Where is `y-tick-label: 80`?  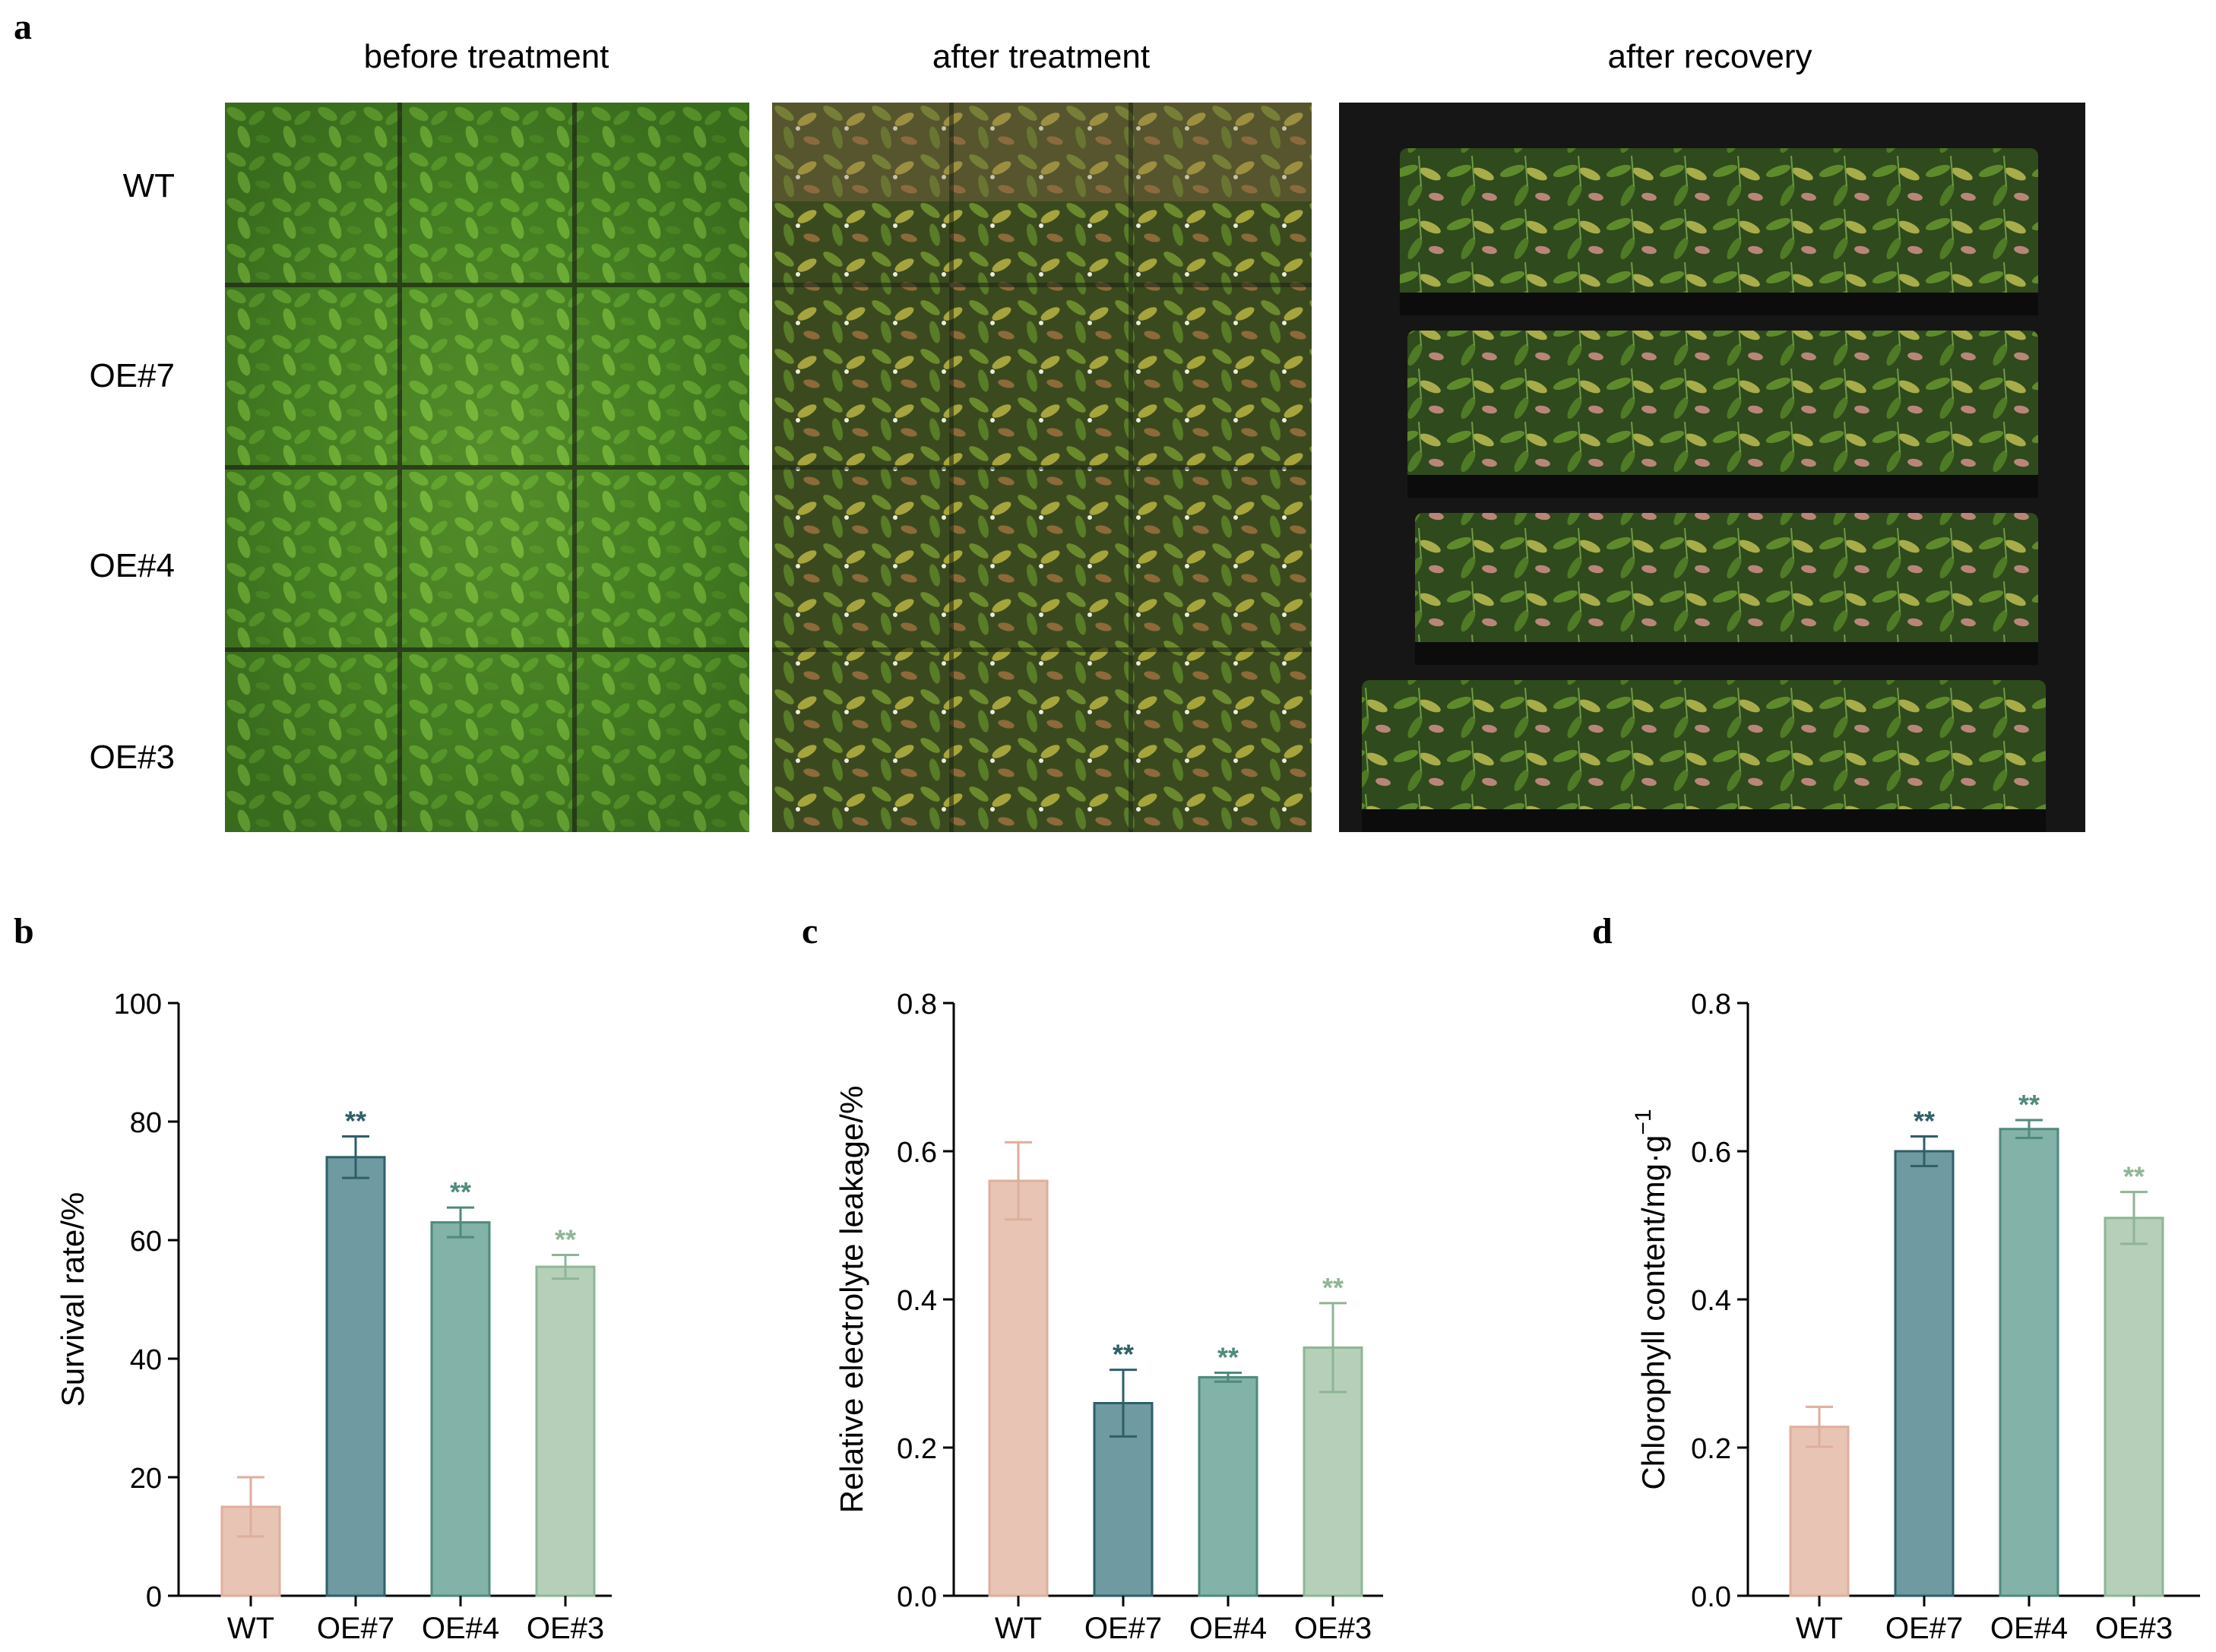
y-tick-label: 80 is located at coordinates (146, 1123).